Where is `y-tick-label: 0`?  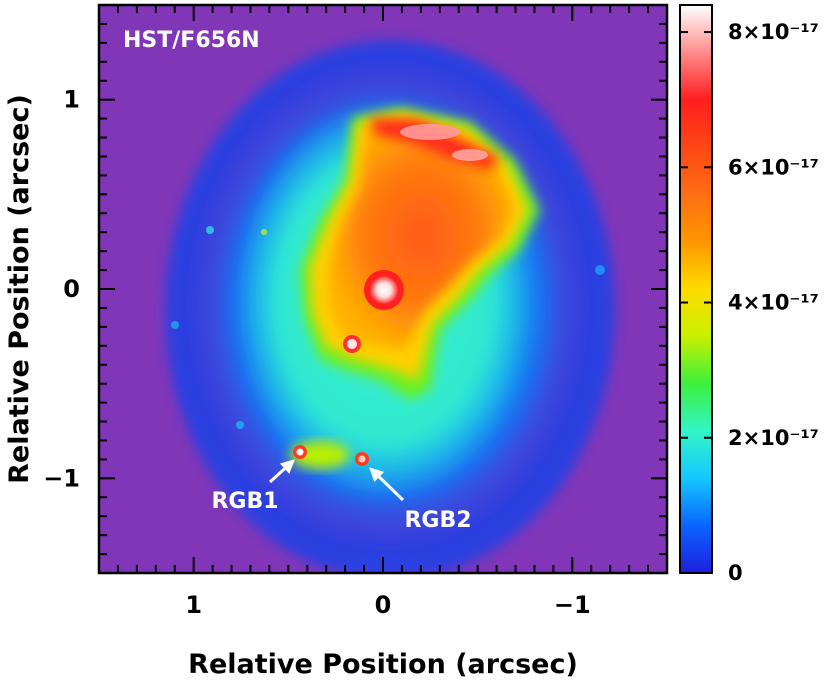
y-tick-label: 0 is located at coordinates (71, 289).